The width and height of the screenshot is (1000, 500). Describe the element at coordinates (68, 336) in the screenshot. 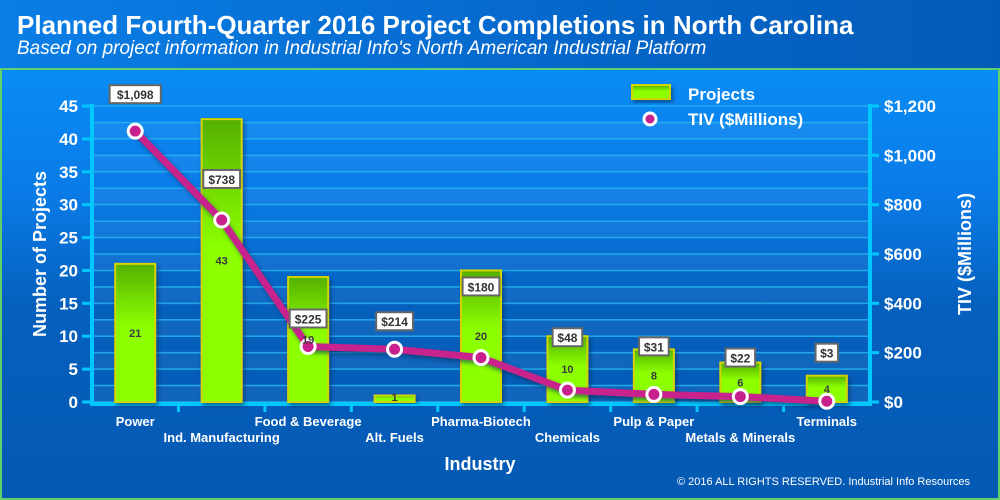

I see `y-tick-label: 10` at that location.